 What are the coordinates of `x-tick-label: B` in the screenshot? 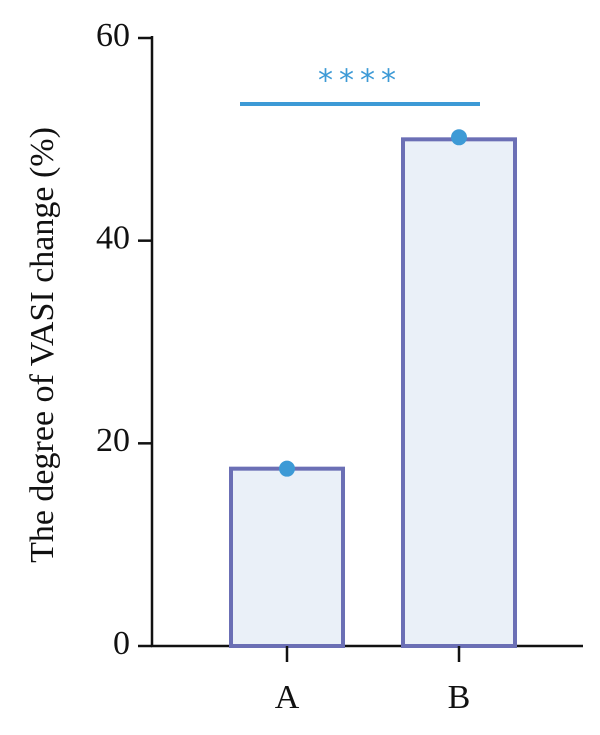 It's located at (459, 697).